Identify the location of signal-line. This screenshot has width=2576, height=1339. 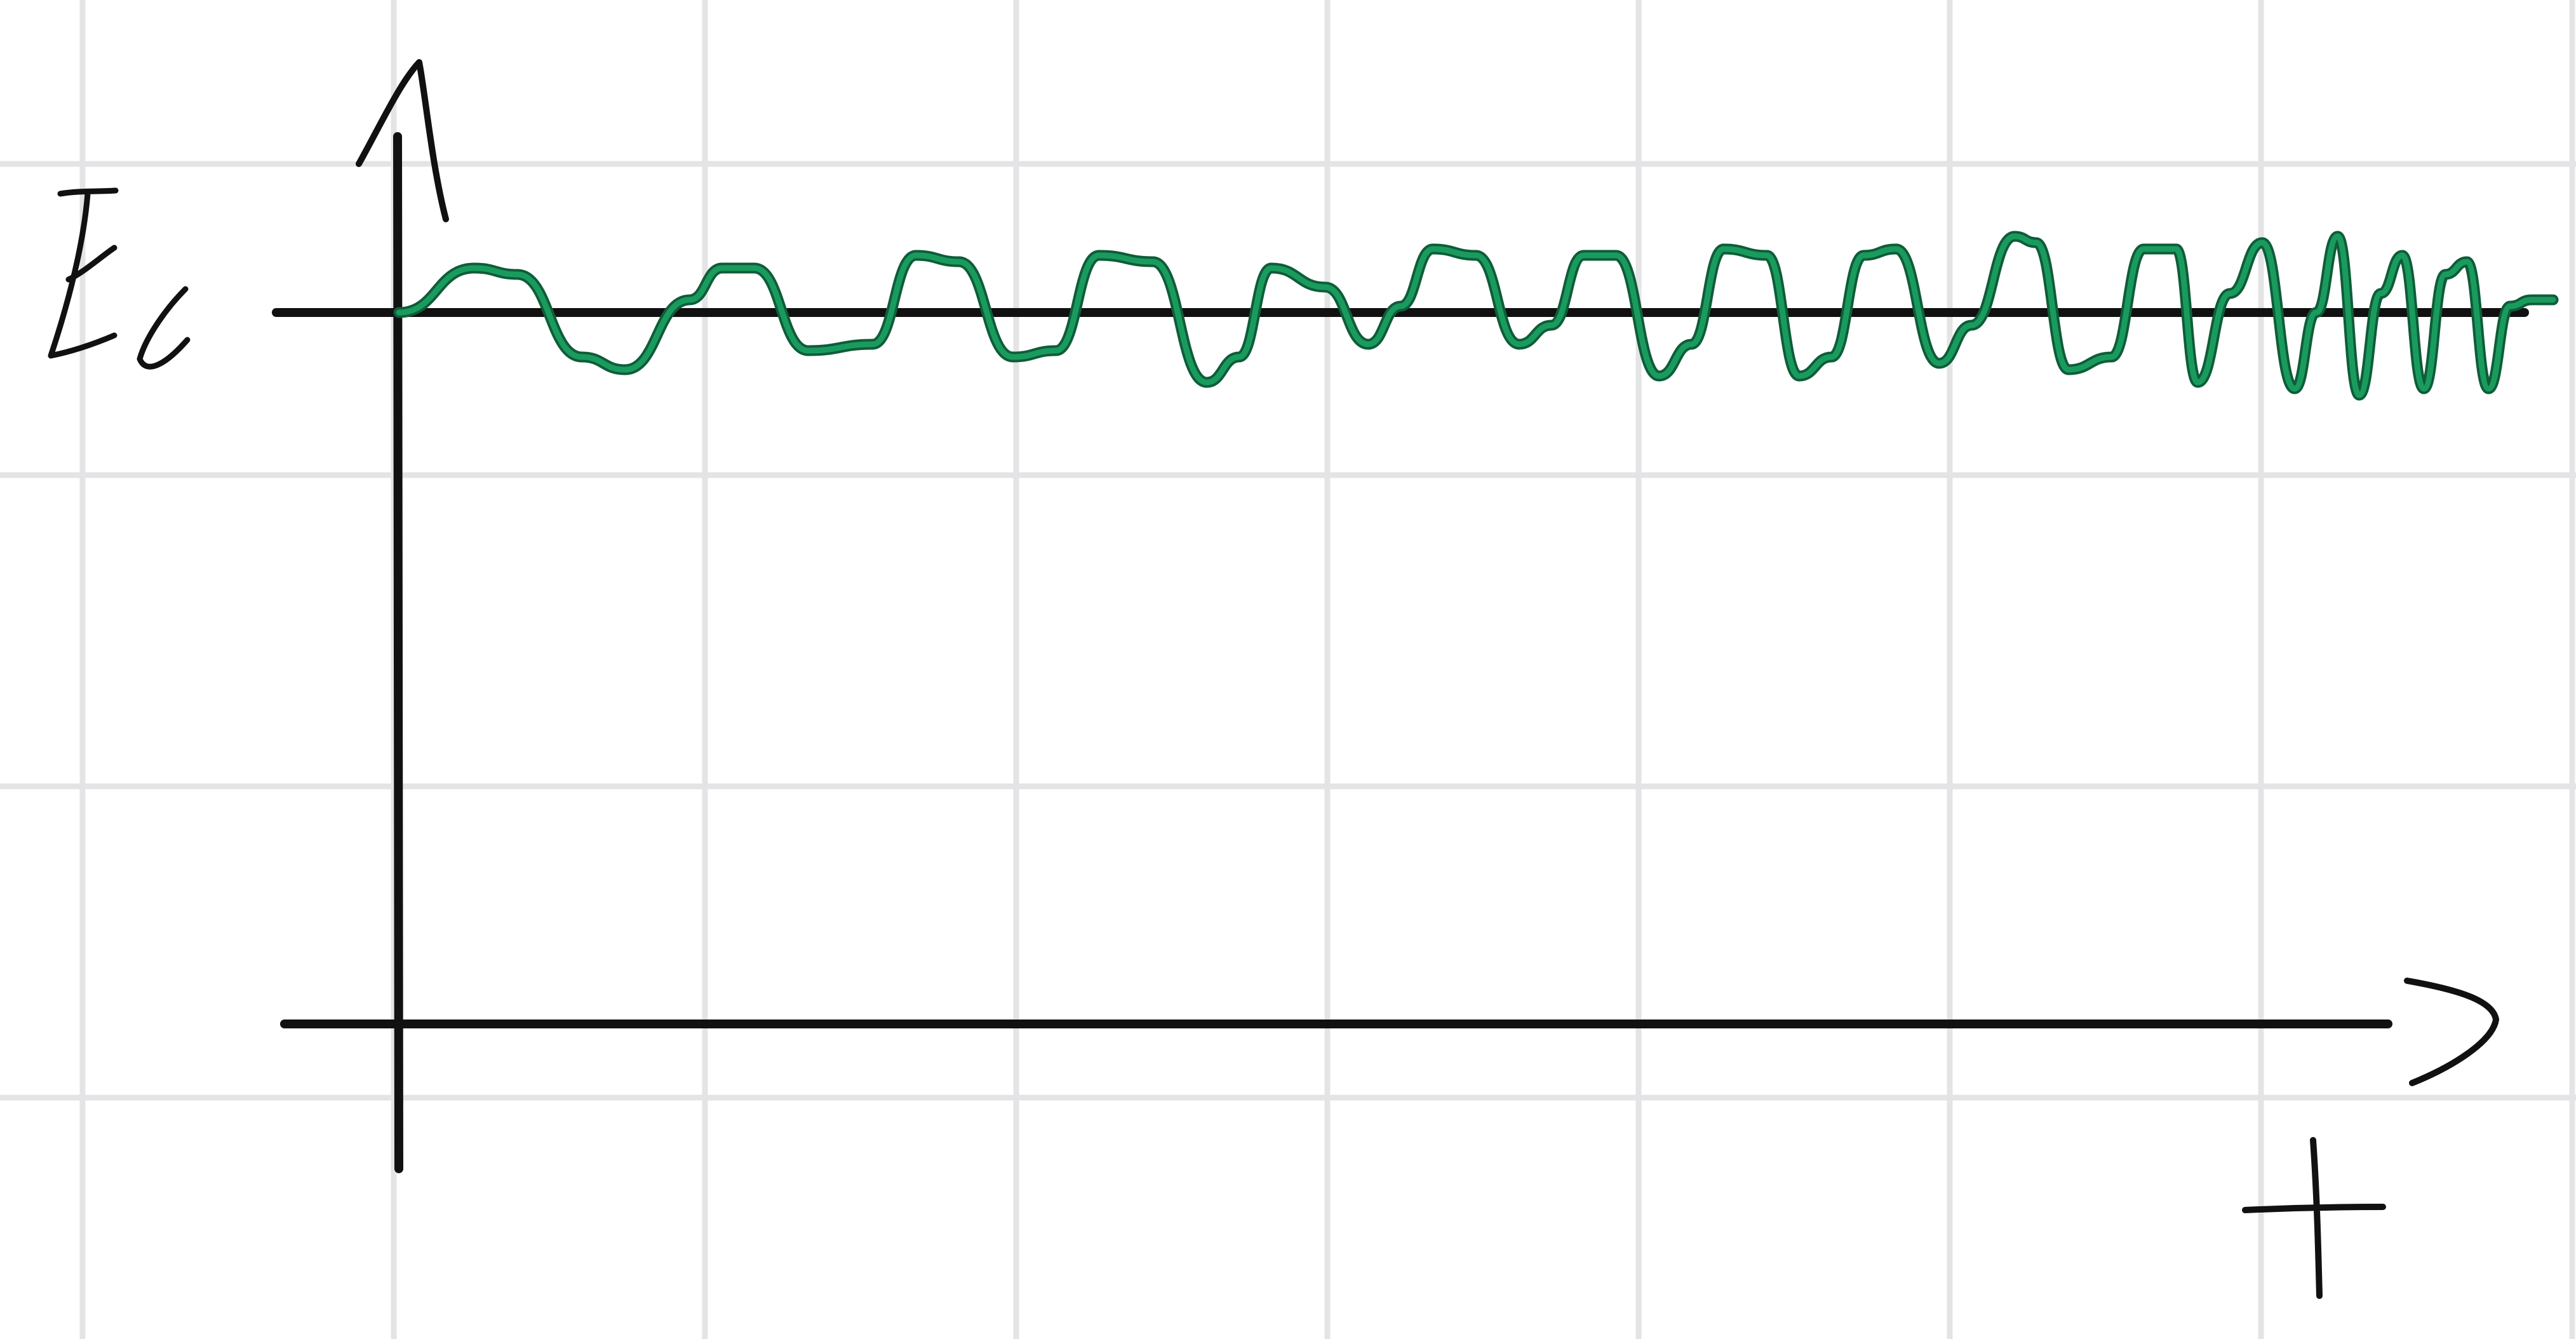
(1476, 316).